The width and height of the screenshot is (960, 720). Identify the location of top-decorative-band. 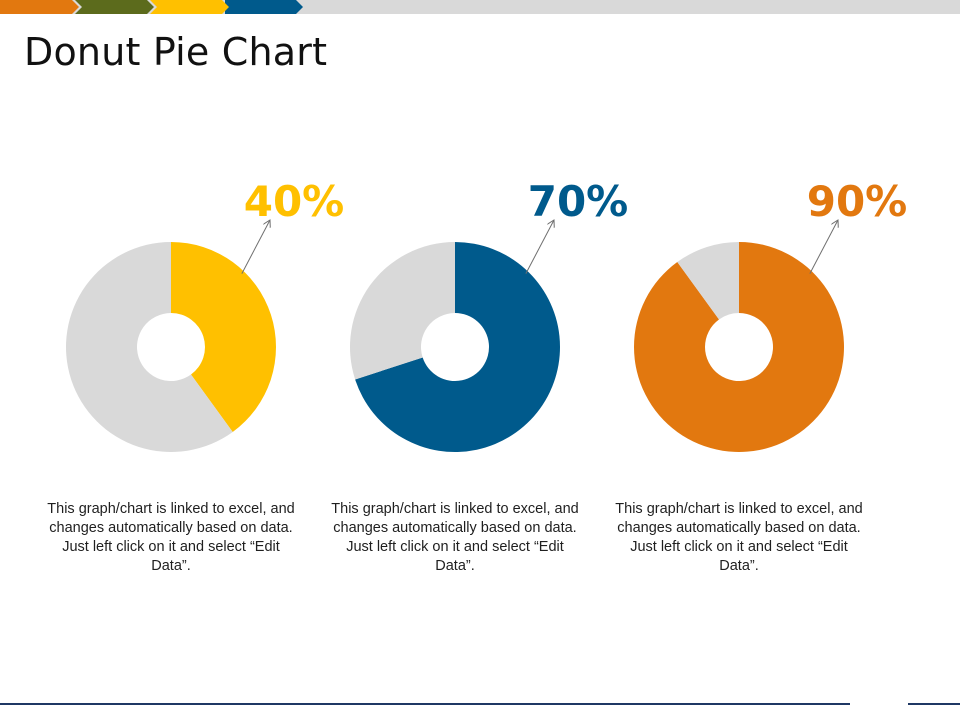
(480, 7).